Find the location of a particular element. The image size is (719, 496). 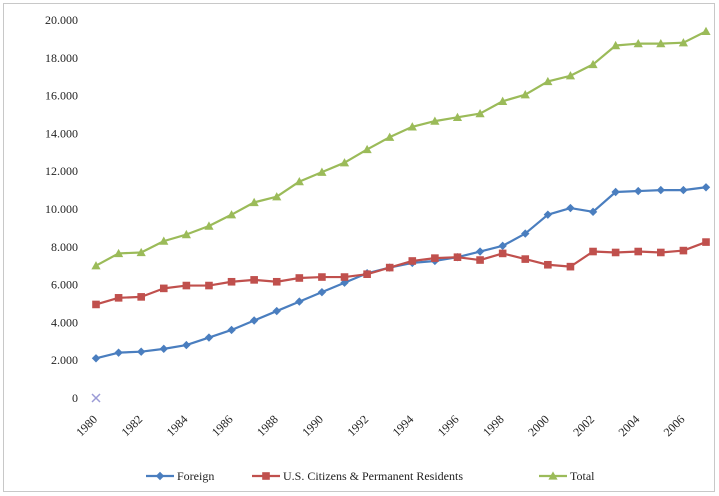

y-tick-label: 18.000 is located at coordinates (61, 58).